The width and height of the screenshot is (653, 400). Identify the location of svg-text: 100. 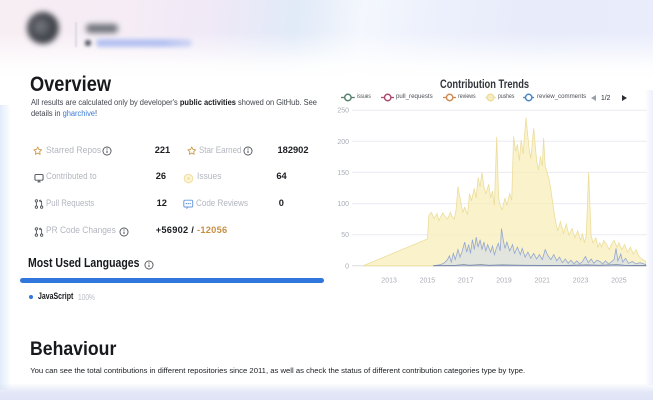
(343, 204).